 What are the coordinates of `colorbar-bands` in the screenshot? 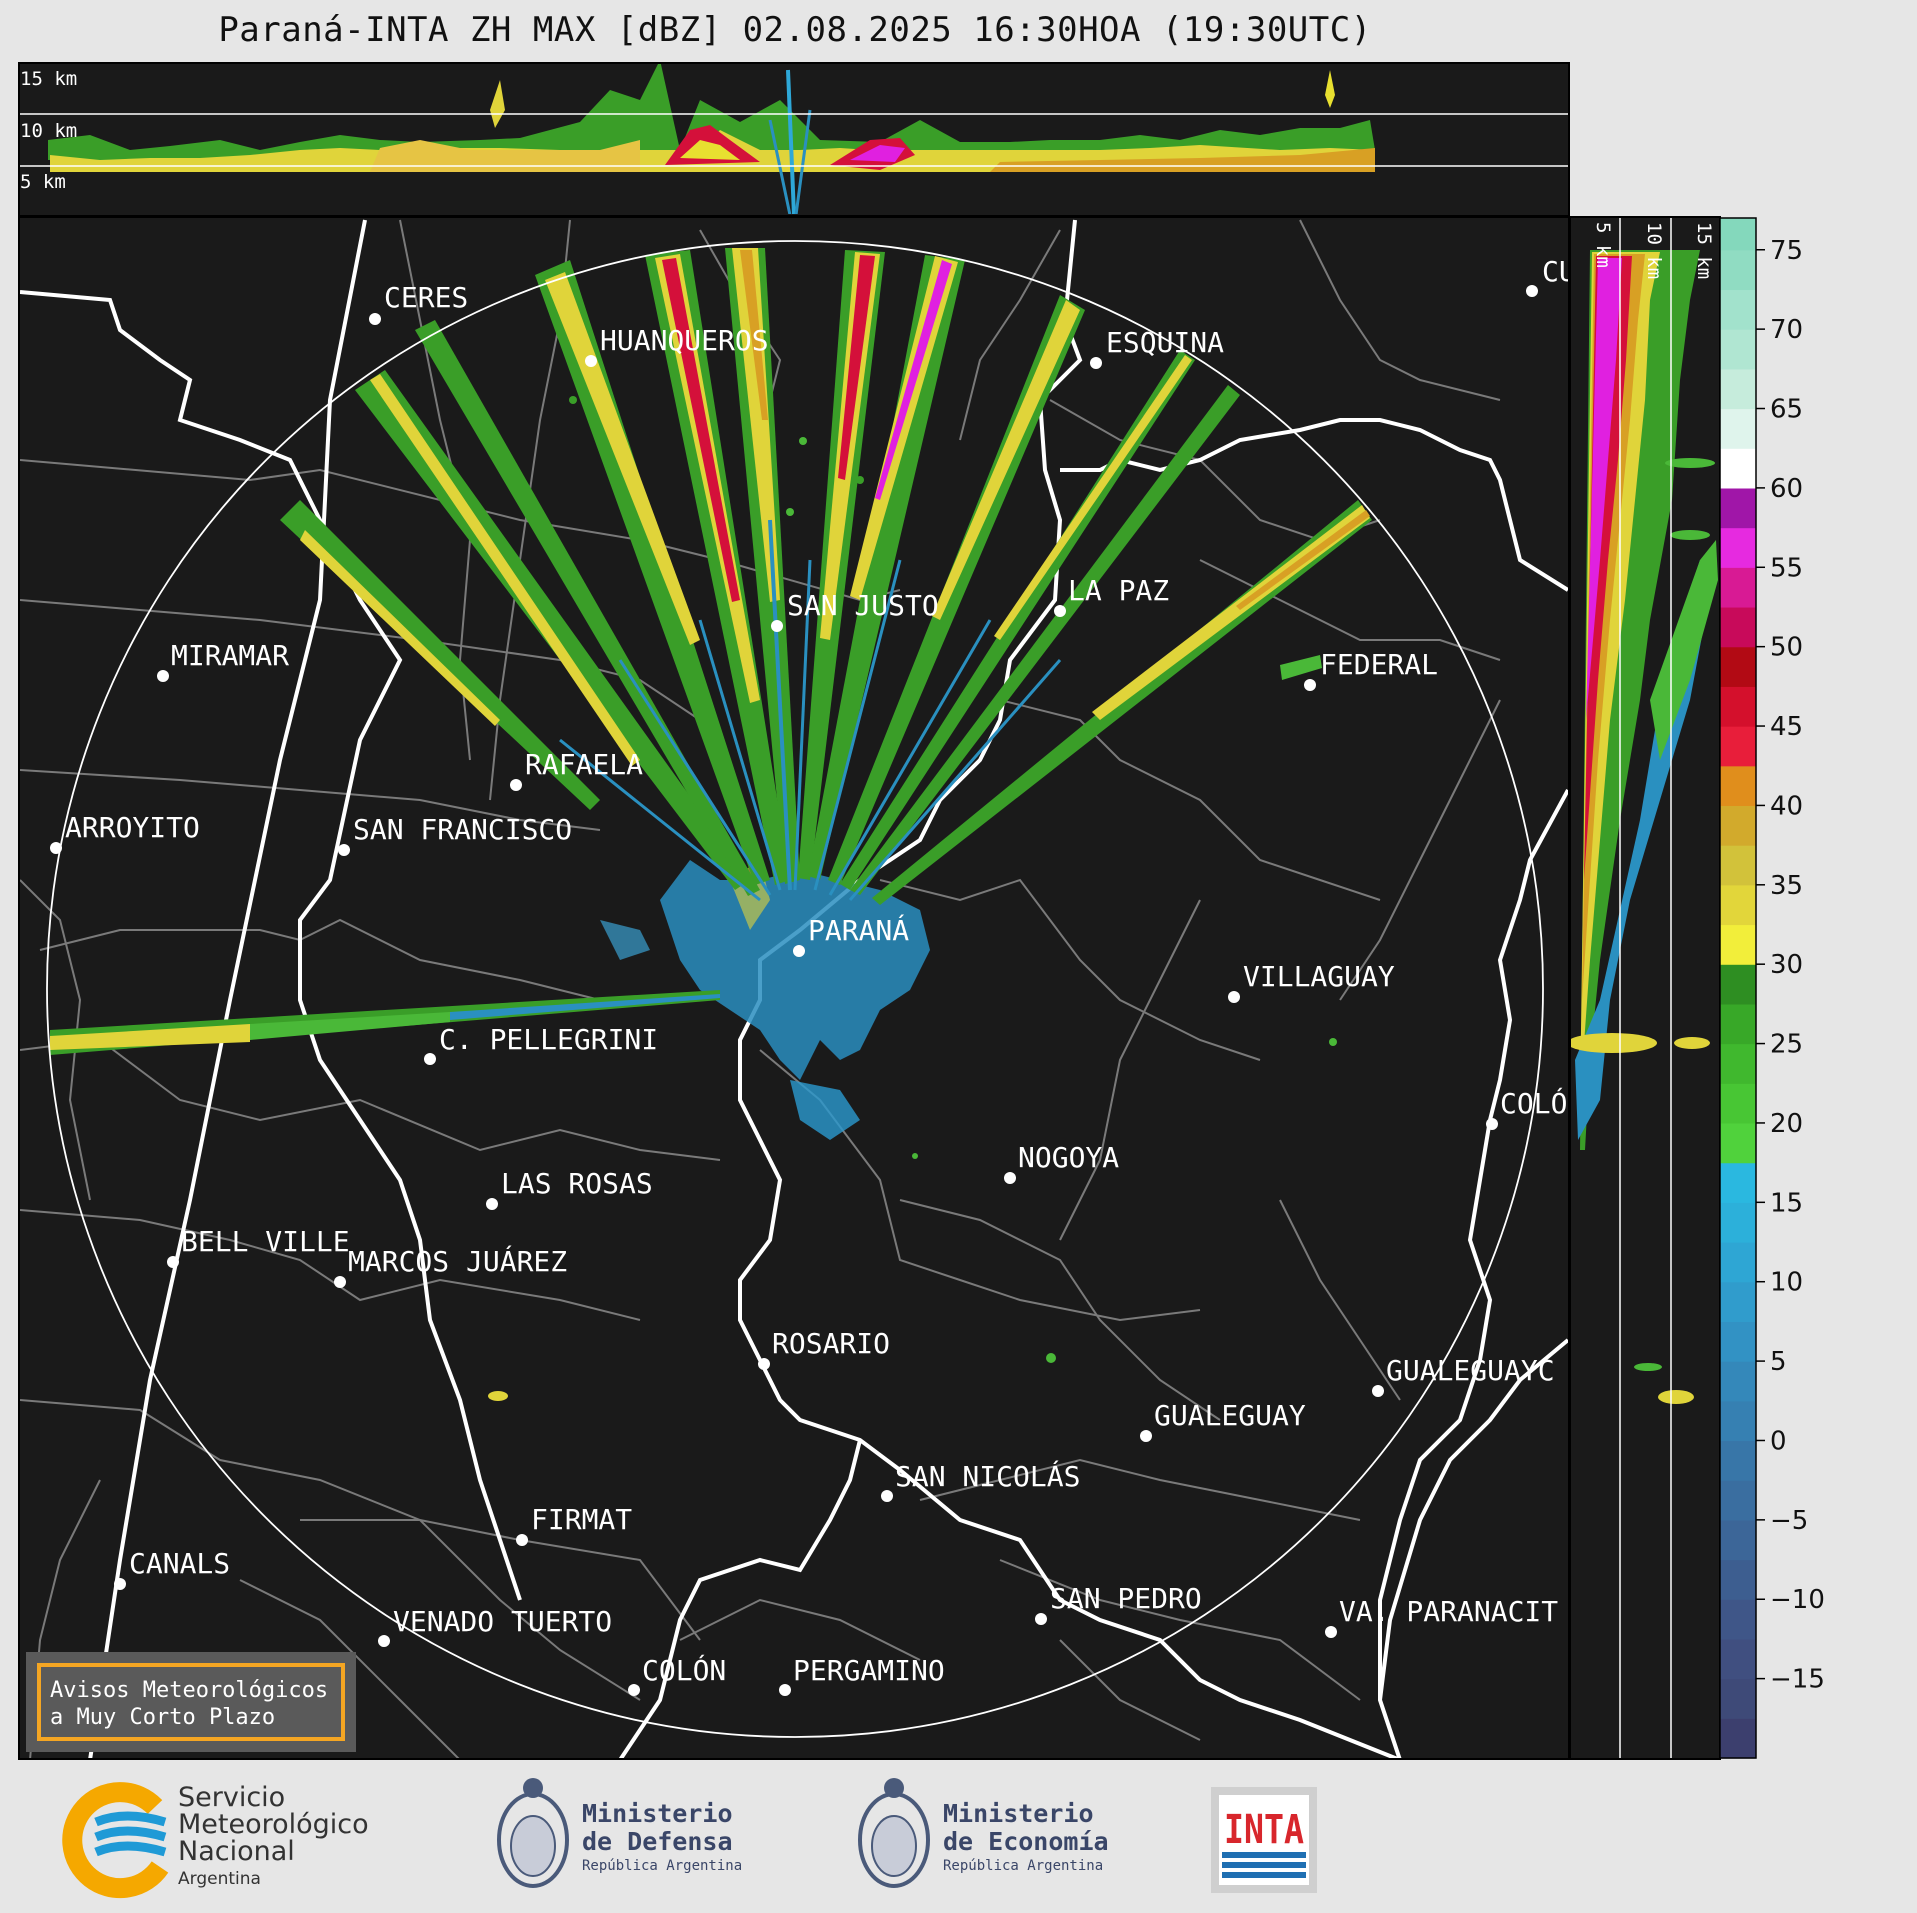 It's located at (1738, 988).